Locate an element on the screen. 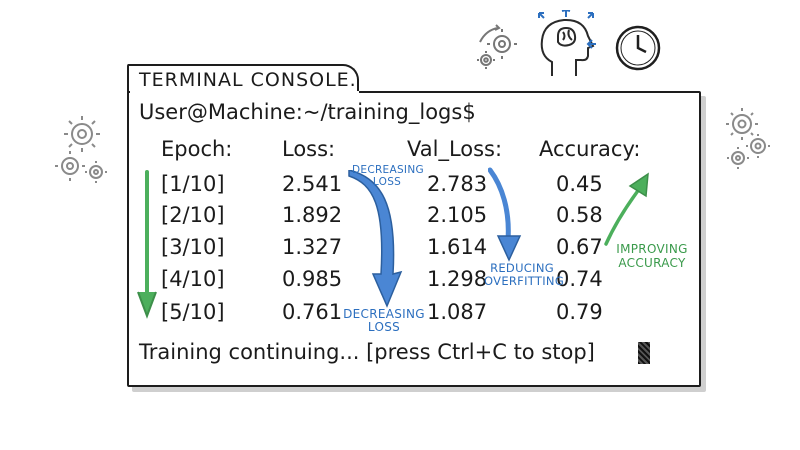 The width and height of the screenshot is (800, 450). header-accuracy: Accuracy: is located at coordinates (590, 149).